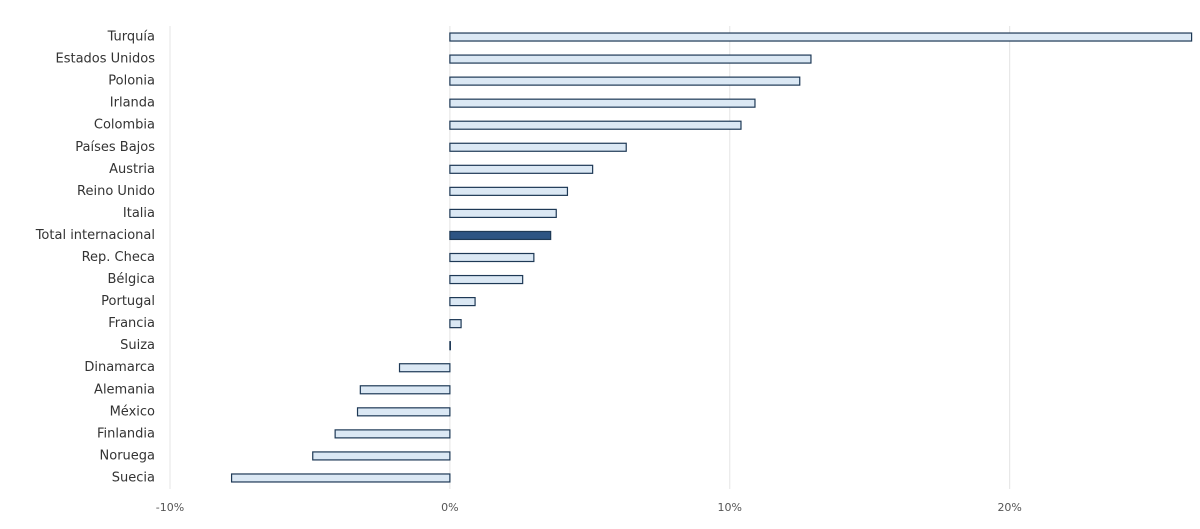 Image resolution: width=1200 pixels, height=529 pixels. What do you see at coordinates (730, 507) in the screenshot?
I see `x-tick-label: 10%` at bounding box center [730, 507].